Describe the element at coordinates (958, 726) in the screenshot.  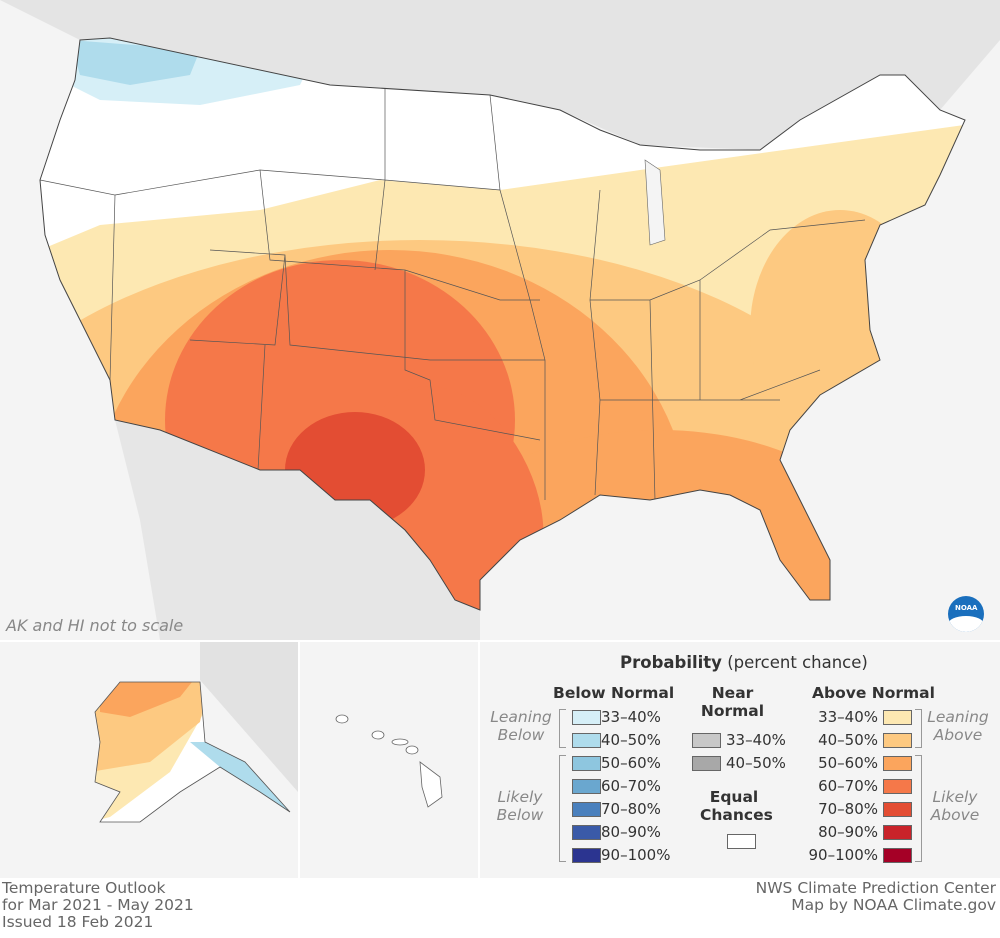
I see `leaning-above-label: Leaning Above` at that location.